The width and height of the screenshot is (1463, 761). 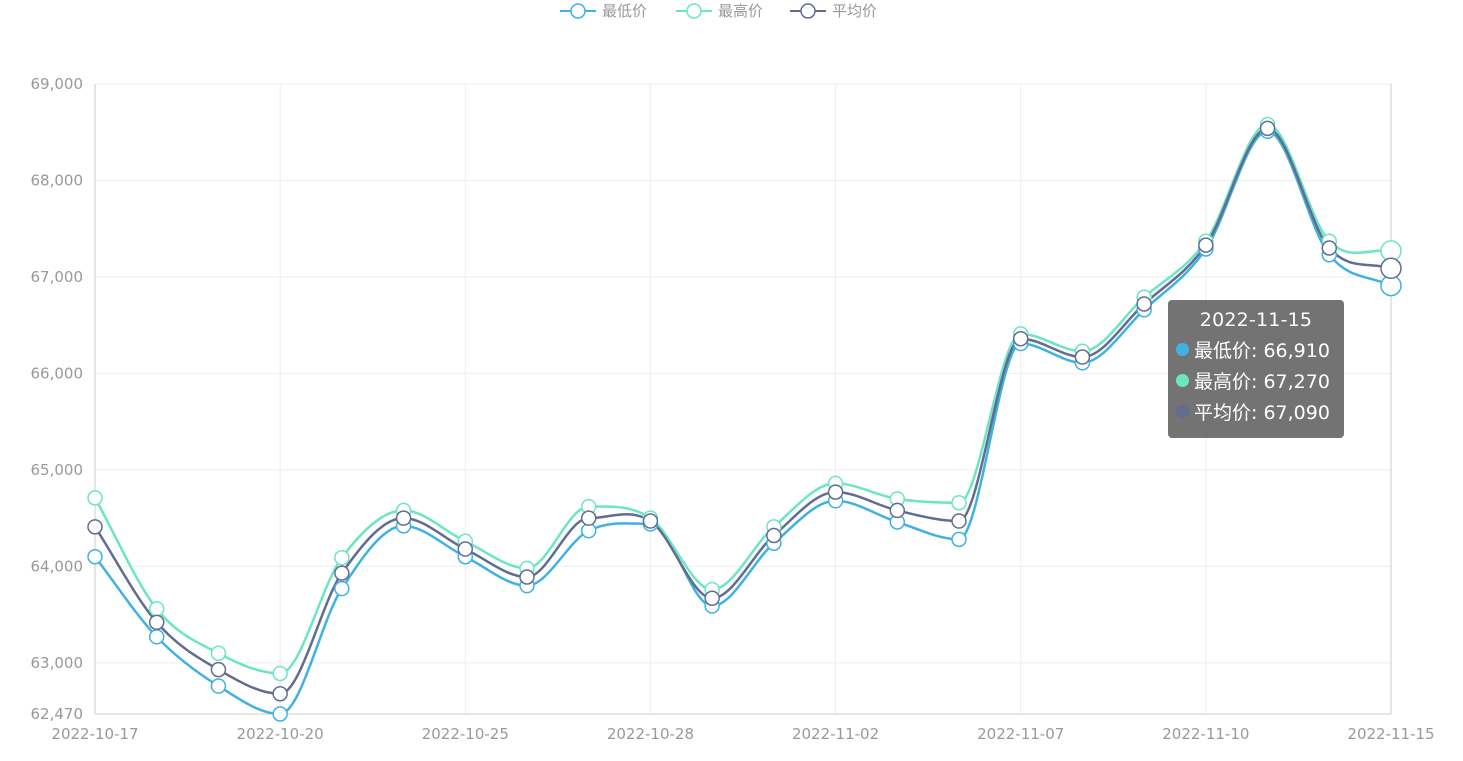 I want to click on chart-legend: 最低价 最高价 平均价, so click(x=731, y=11).